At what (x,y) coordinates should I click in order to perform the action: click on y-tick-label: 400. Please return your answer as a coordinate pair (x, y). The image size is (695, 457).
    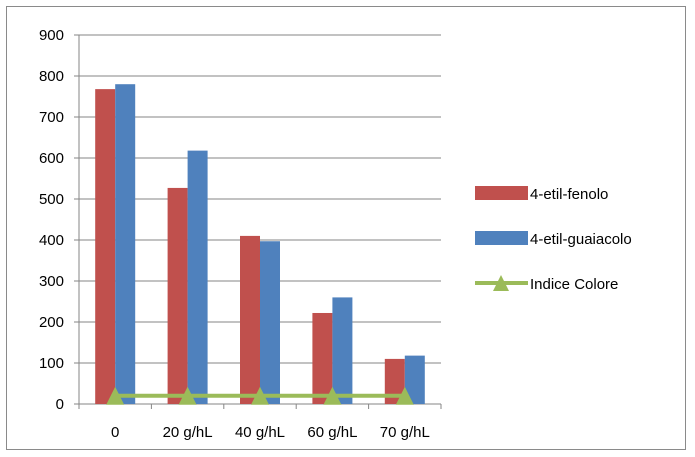
    Looking at the image, I should click on (51, 240).